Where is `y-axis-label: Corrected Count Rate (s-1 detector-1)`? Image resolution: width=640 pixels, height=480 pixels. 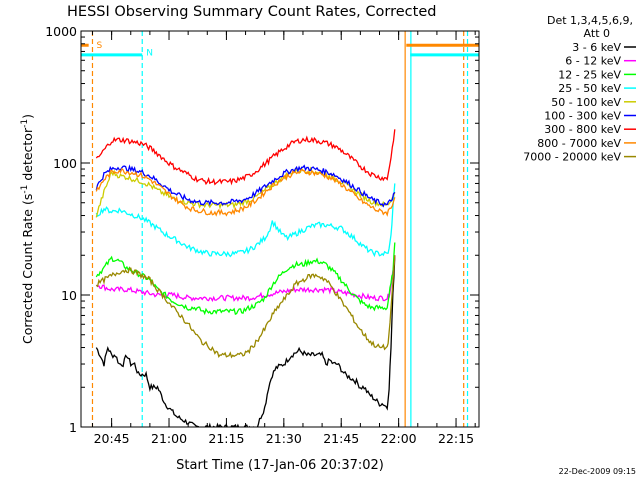 y-axis-label: Corrected Count Rate (s-1 detector-1) is located at coordinates (27, 229).